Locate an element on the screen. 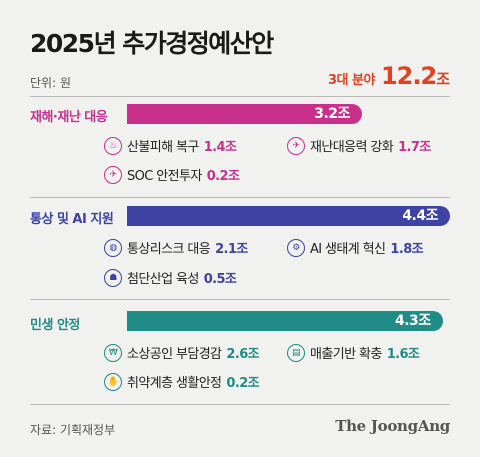 The height and width of the screenshot is (457, 480). subitem-disaster-response: ✈ 재난대응력 강화 1.7조 is located at coordinates (359, 145).